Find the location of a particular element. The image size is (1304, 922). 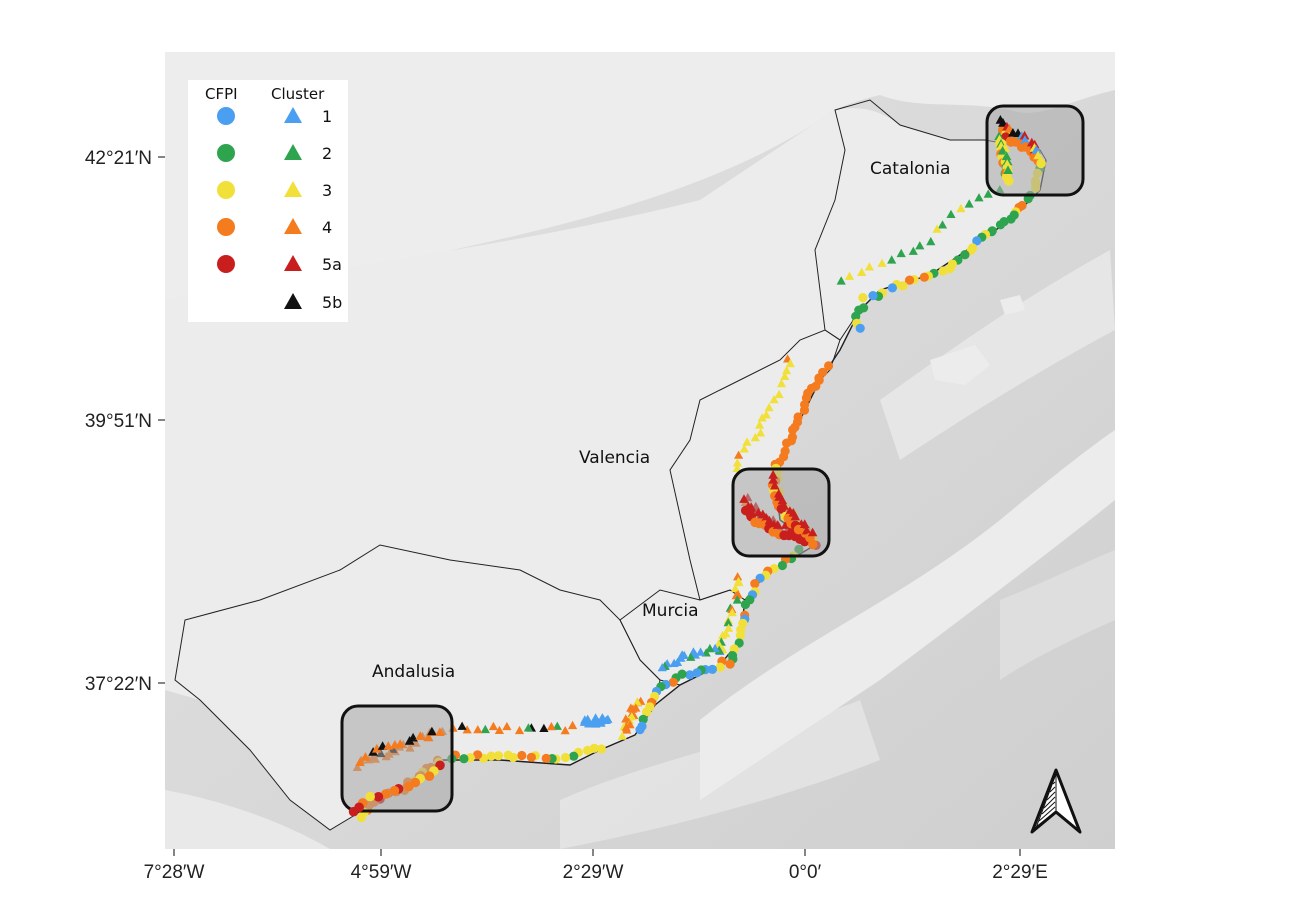

legend-cfpi-swatch is located at coordinates (226, 190).